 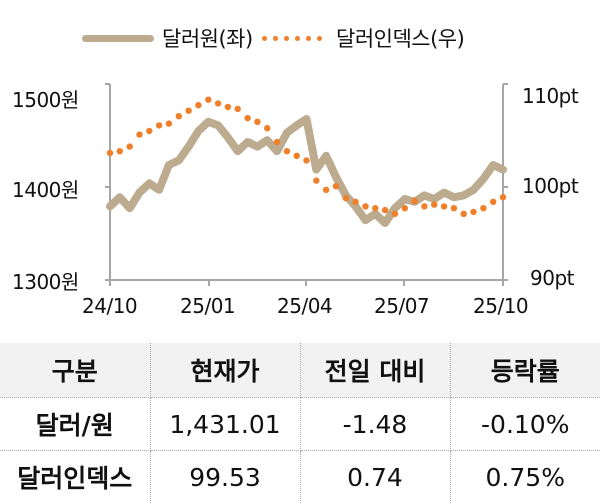 What do you see at coordinates (75, 476) in the screenshot?
I see `row-name: 달러인덱스` at bounding box center [75, 476].